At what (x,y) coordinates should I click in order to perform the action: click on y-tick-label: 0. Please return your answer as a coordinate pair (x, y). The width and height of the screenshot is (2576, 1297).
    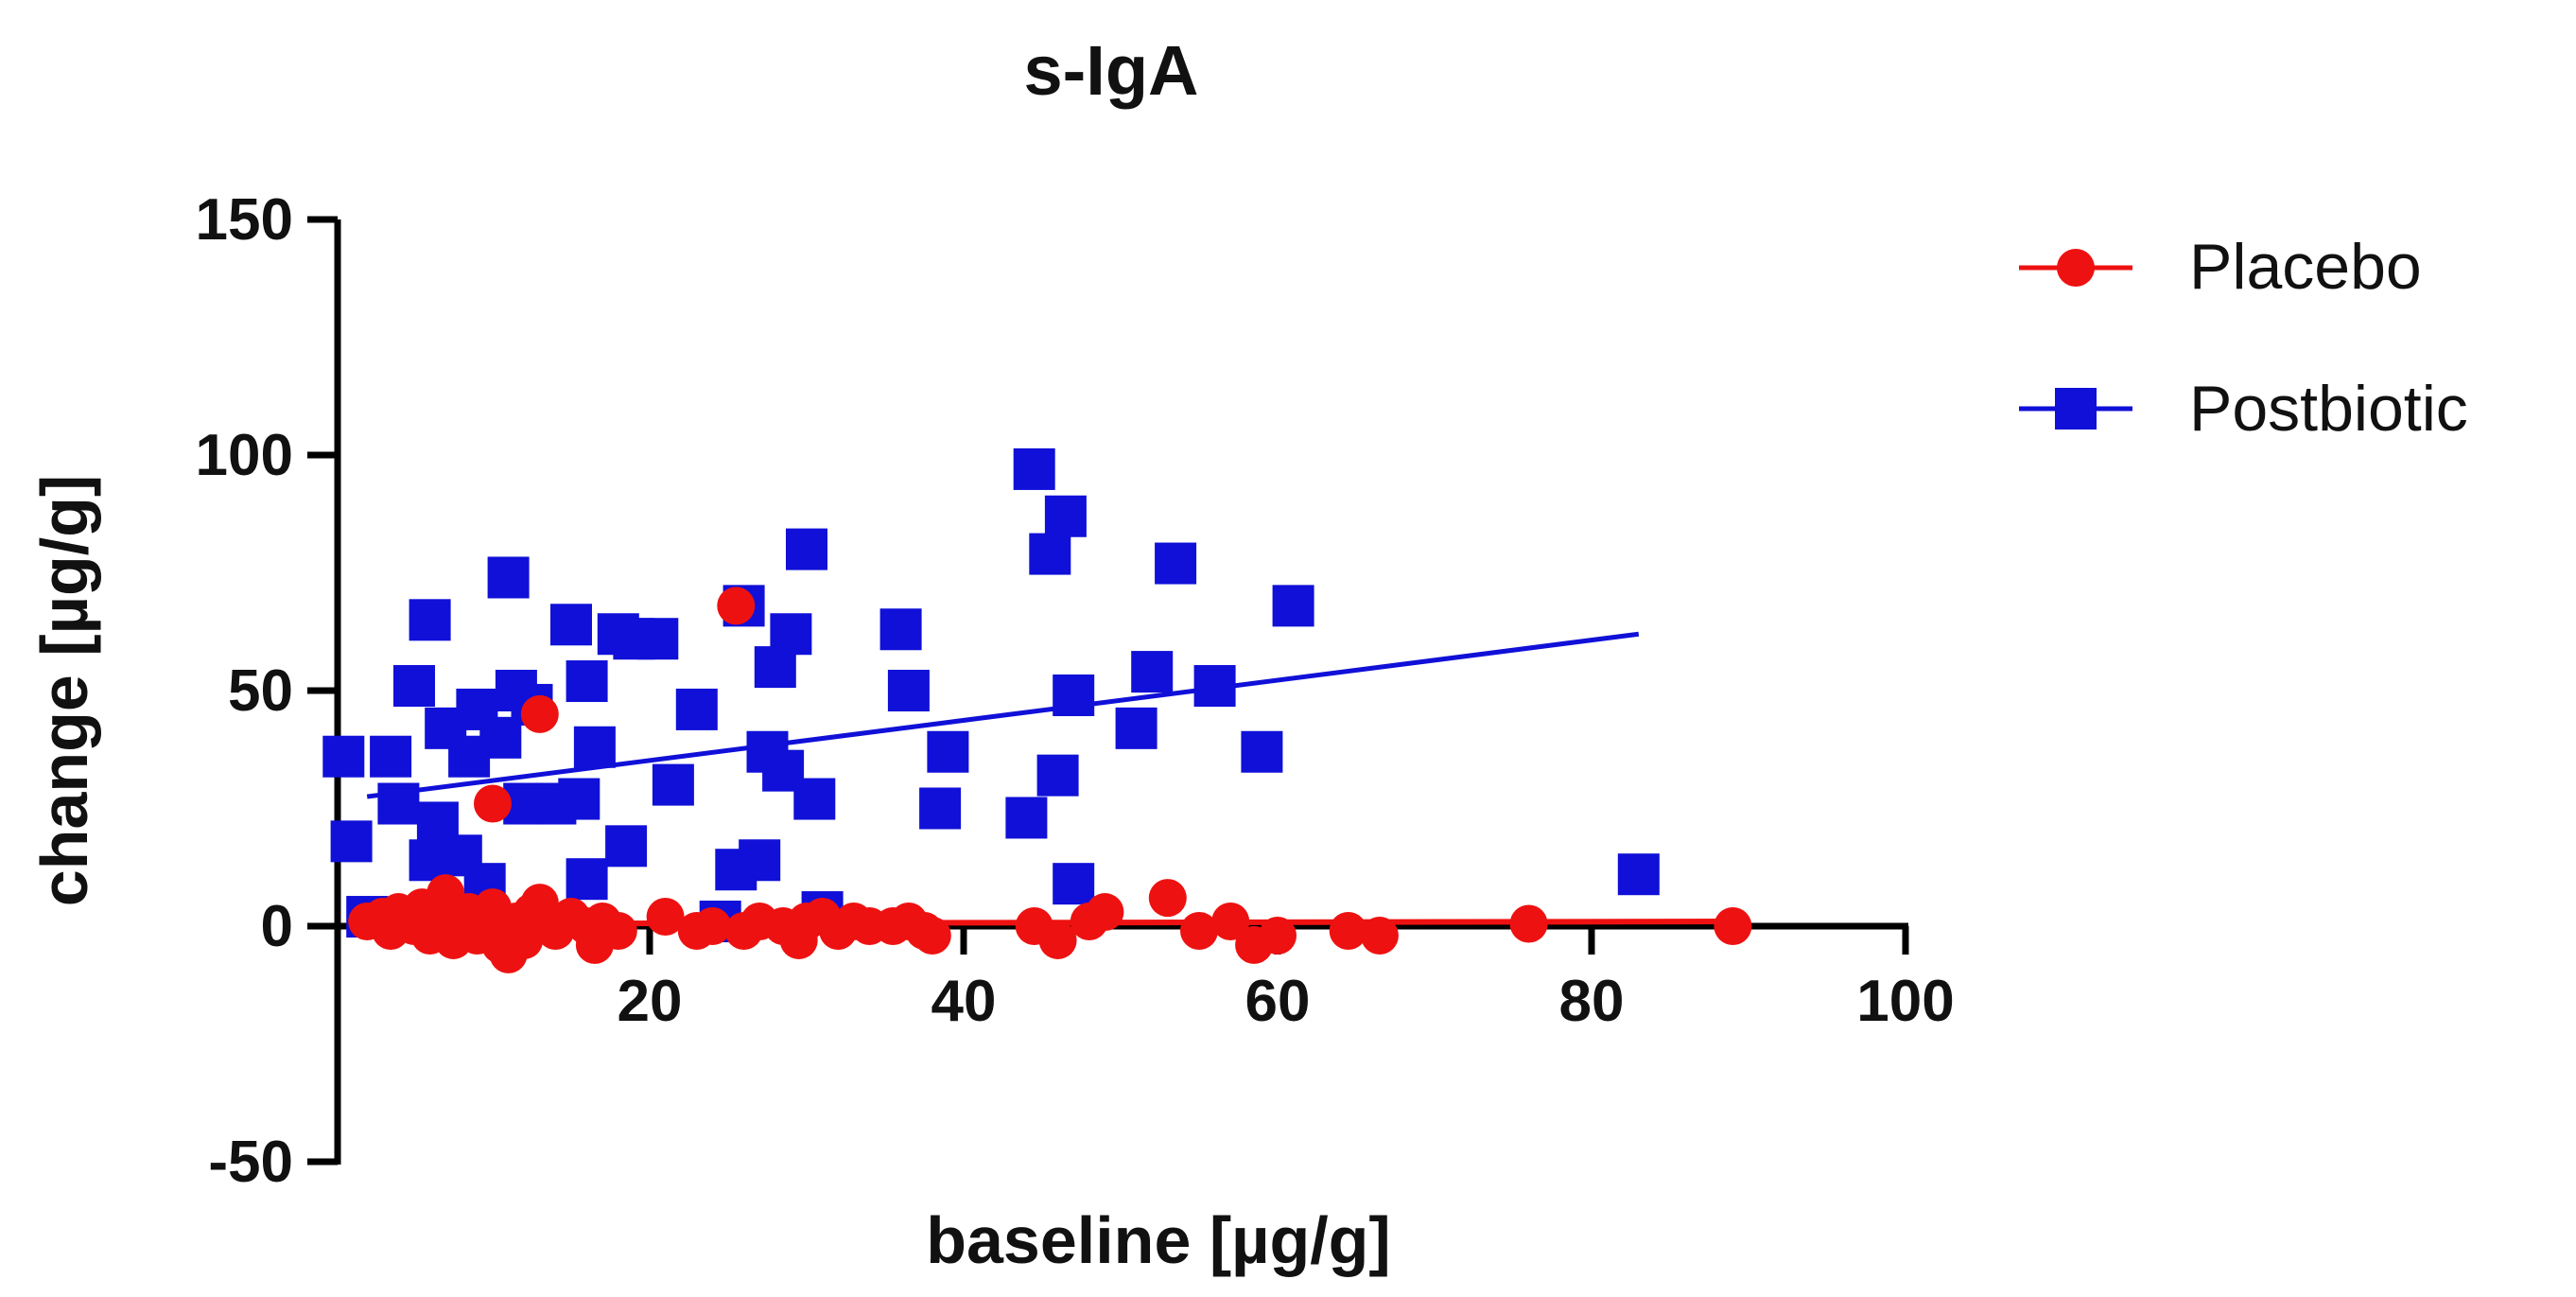
    Looking at the image, I should click on (277, 927).